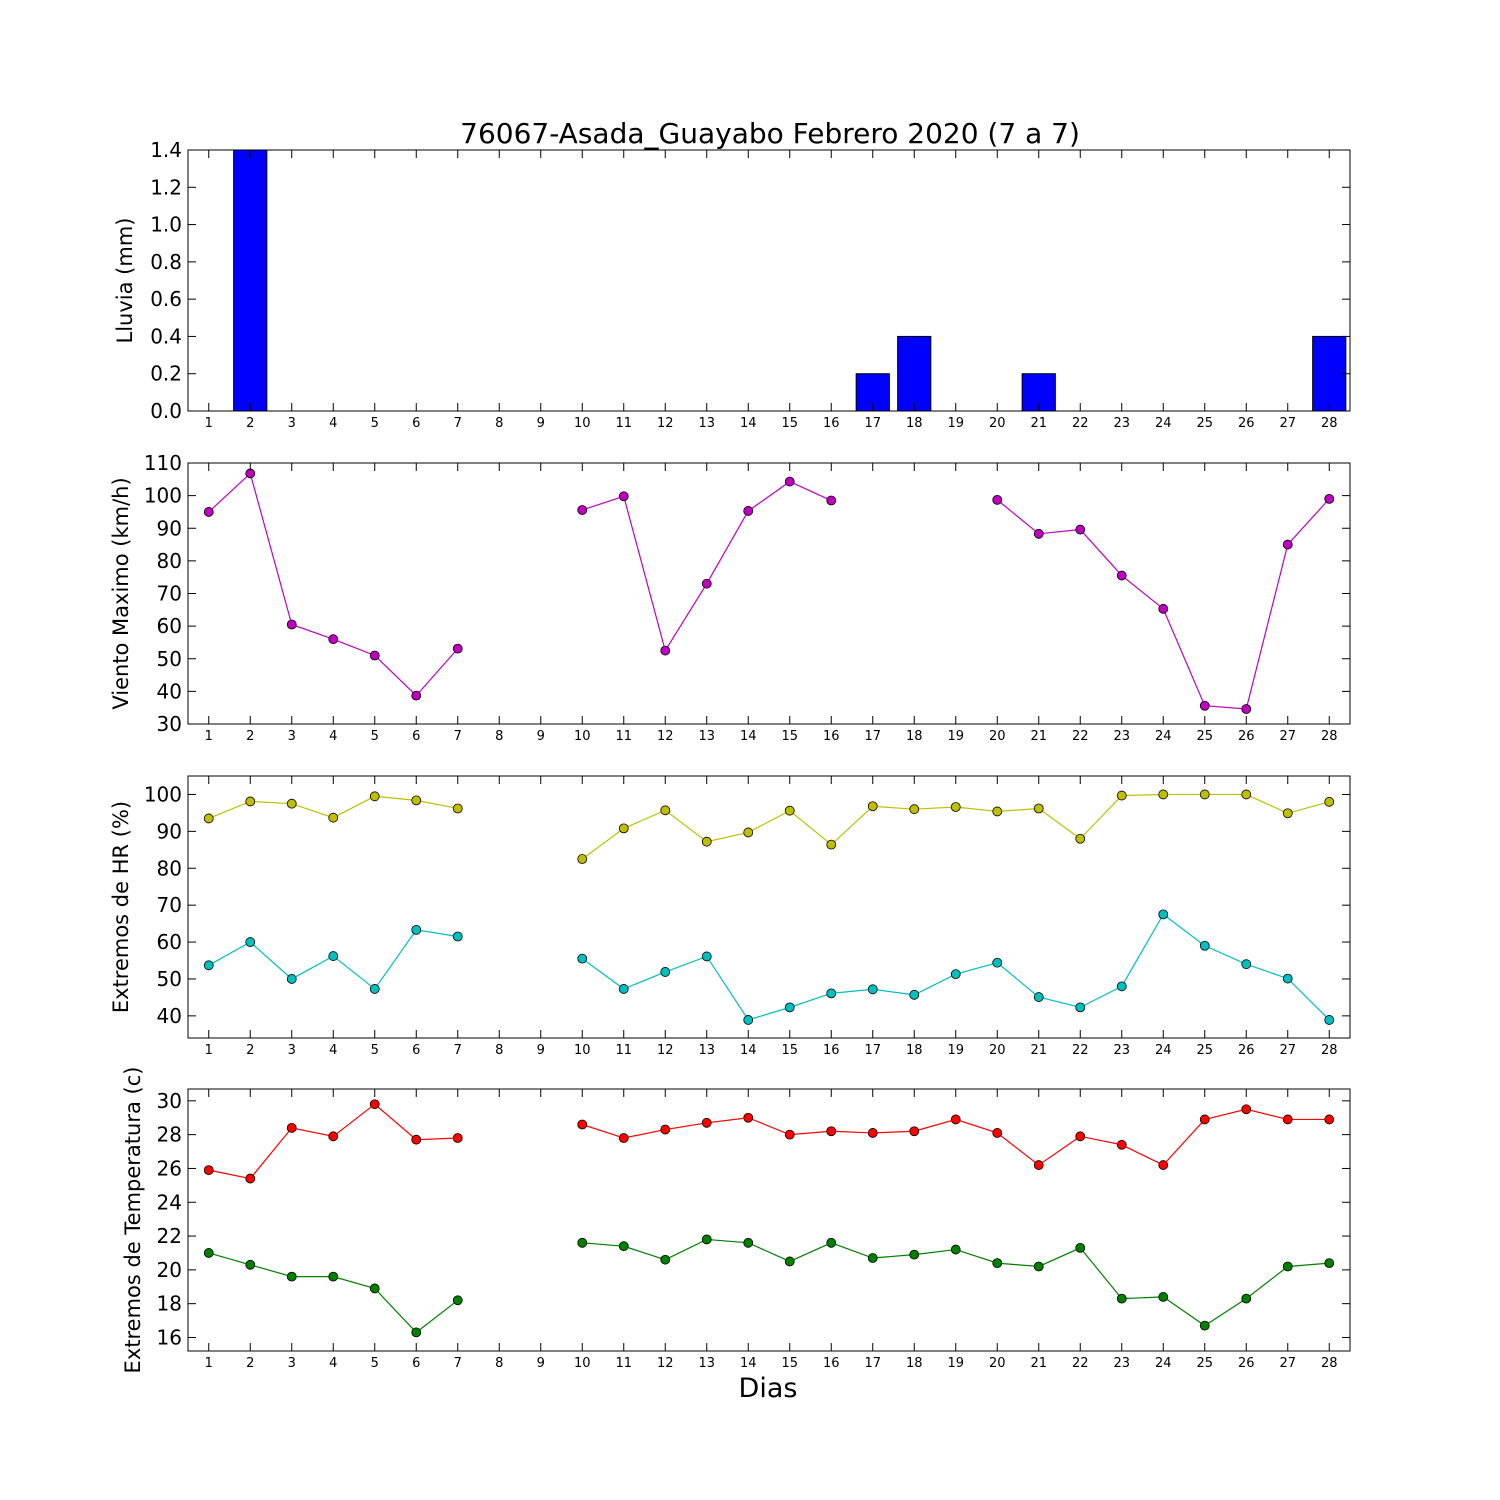  Describe the element at coordinates (333, 736) in the screenshot. I see `x-tick-label: 4` at that location.